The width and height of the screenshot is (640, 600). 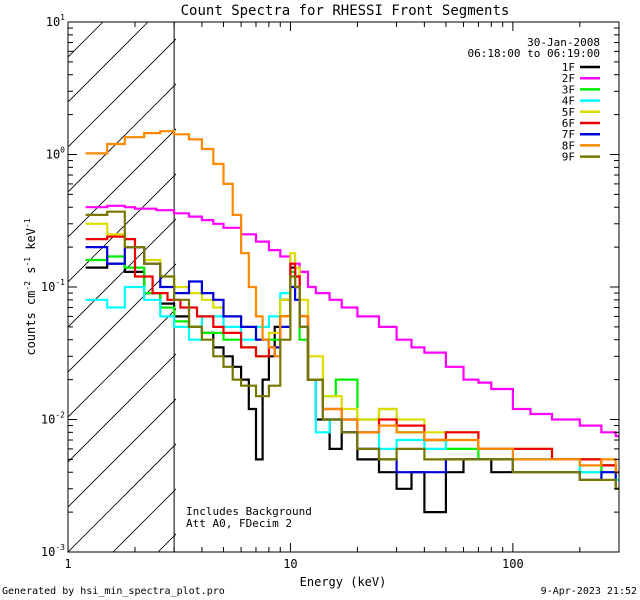 What do you see at coordinates (249, 511) in the screenshot?
I see `annotation-background: Includes Background` at bounding box center [249, 511].